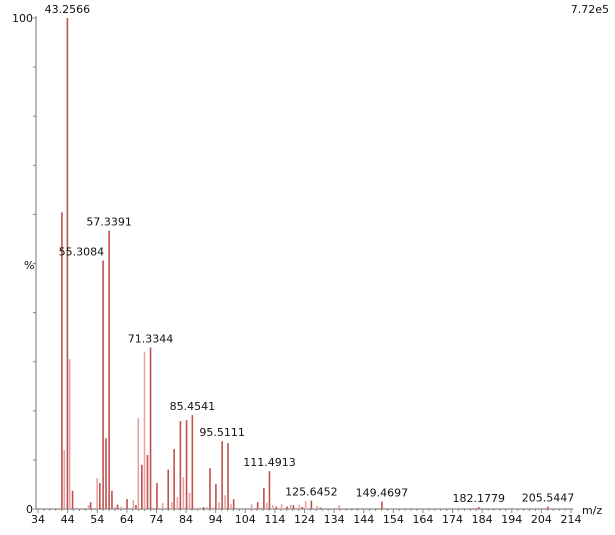  Describe the element at coordinates (304, 519) in the screenshot. I see `x-tick-label: 124` at that location.